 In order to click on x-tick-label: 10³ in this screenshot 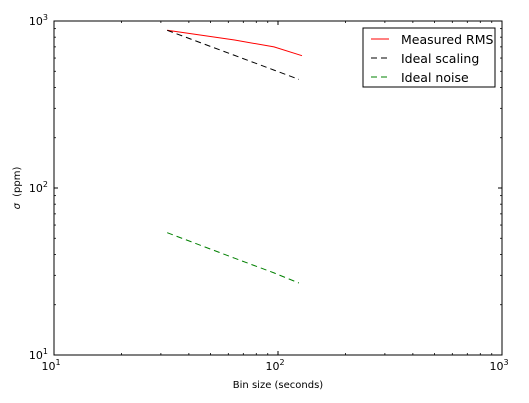, I will do `click(498, 365)`.